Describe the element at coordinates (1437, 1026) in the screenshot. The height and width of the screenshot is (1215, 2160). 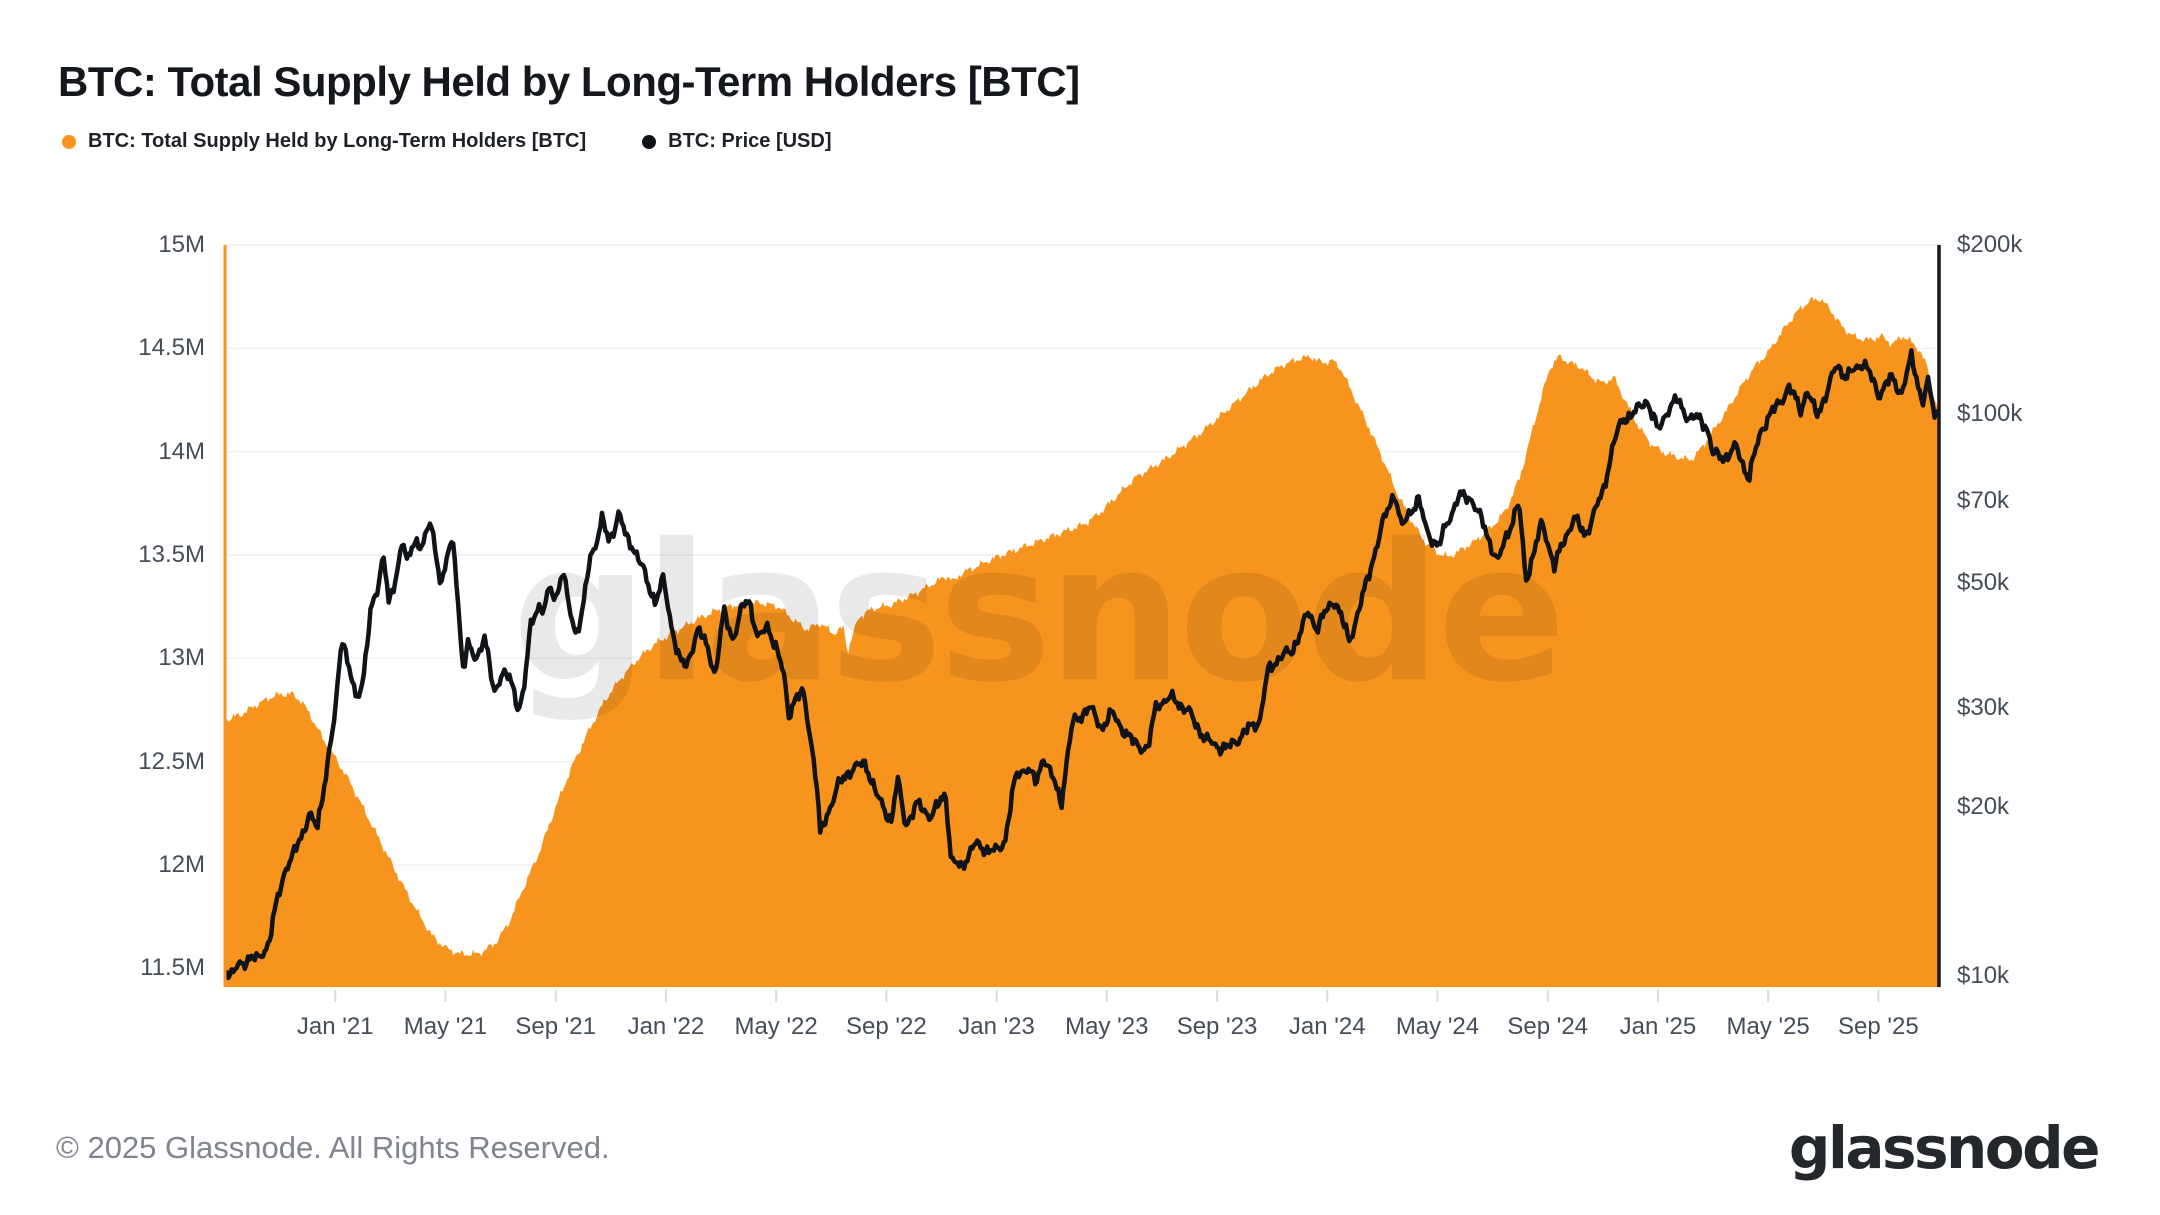
I see `x-axis-tick-label: May '24` at that location.